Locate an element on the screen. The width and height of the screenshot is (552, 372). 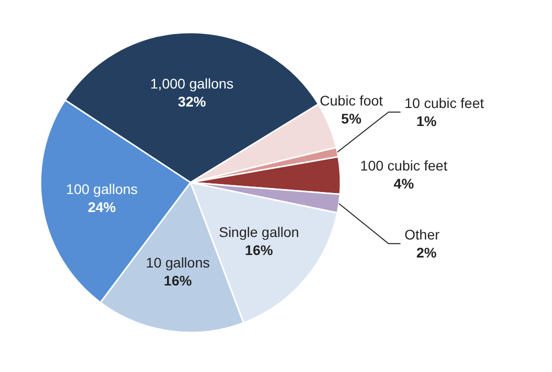
slice-label: 100 cubic feet is located at coordinates (404, 166).